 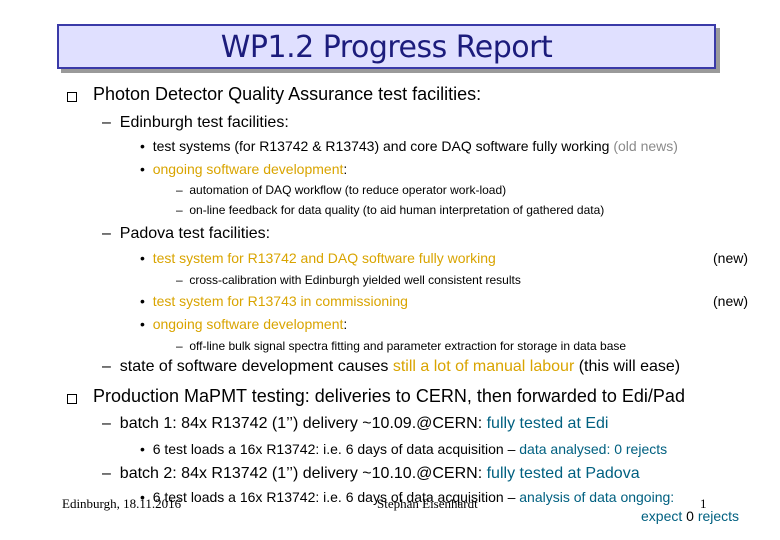 I want to click on old-news-label: (old news), so click(x=645, y=146).